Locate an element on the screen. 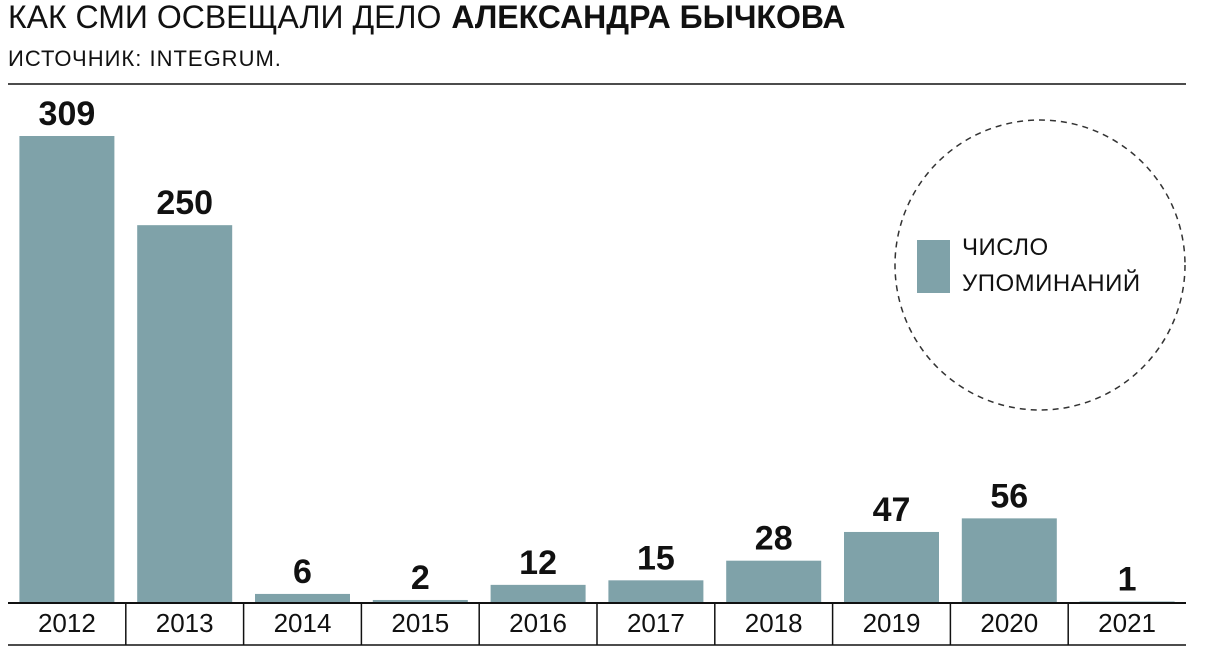  x-tick-label: 2020 is located at coordinates (1009, 623).